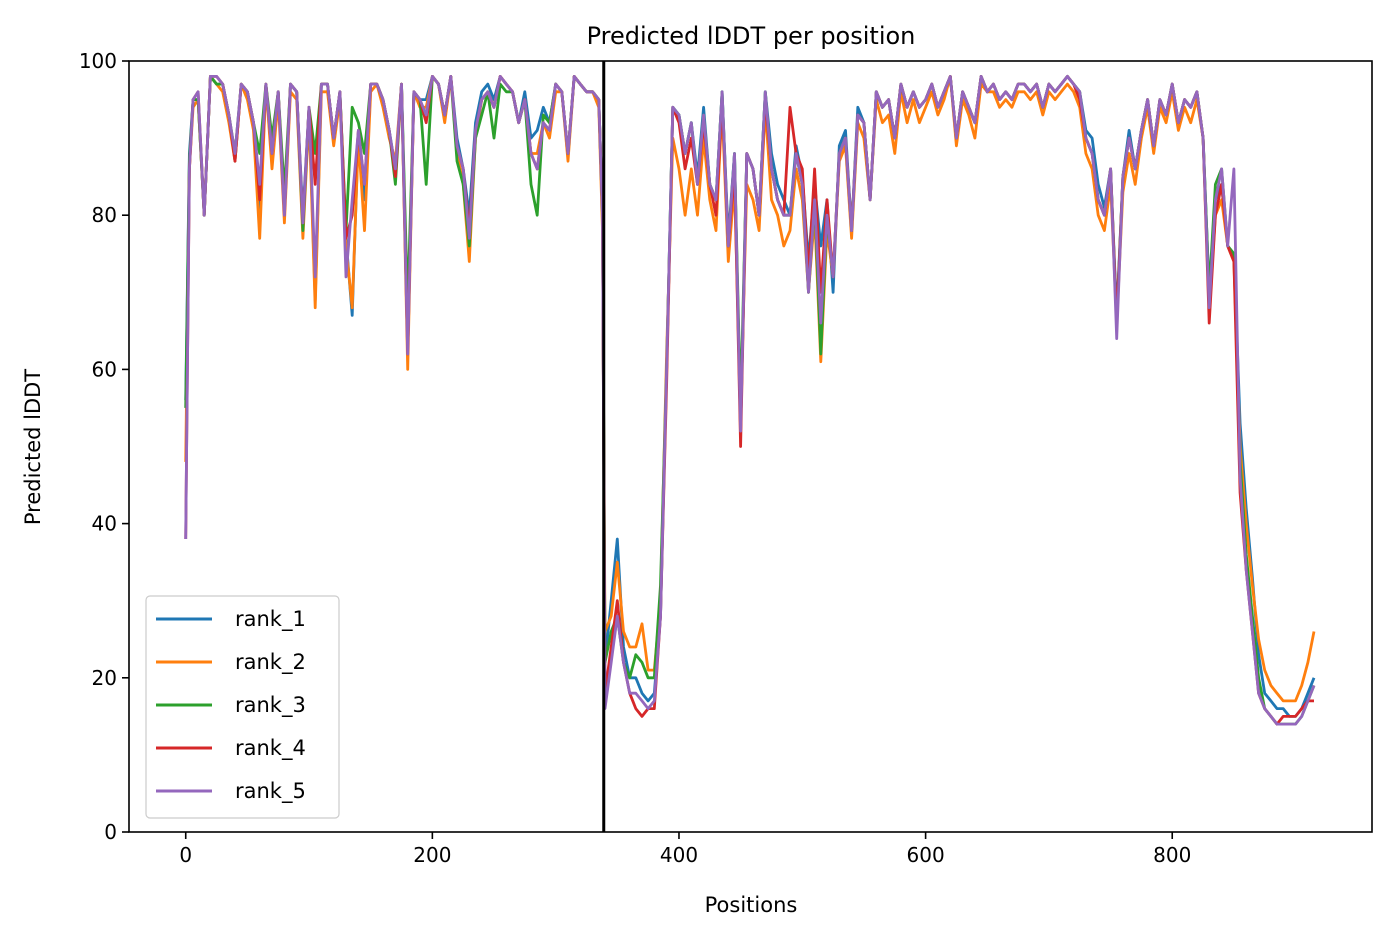 The width and height of the screenshot is (1391, 939). I want to click on legend-label: rank_3, so click(270, 705).